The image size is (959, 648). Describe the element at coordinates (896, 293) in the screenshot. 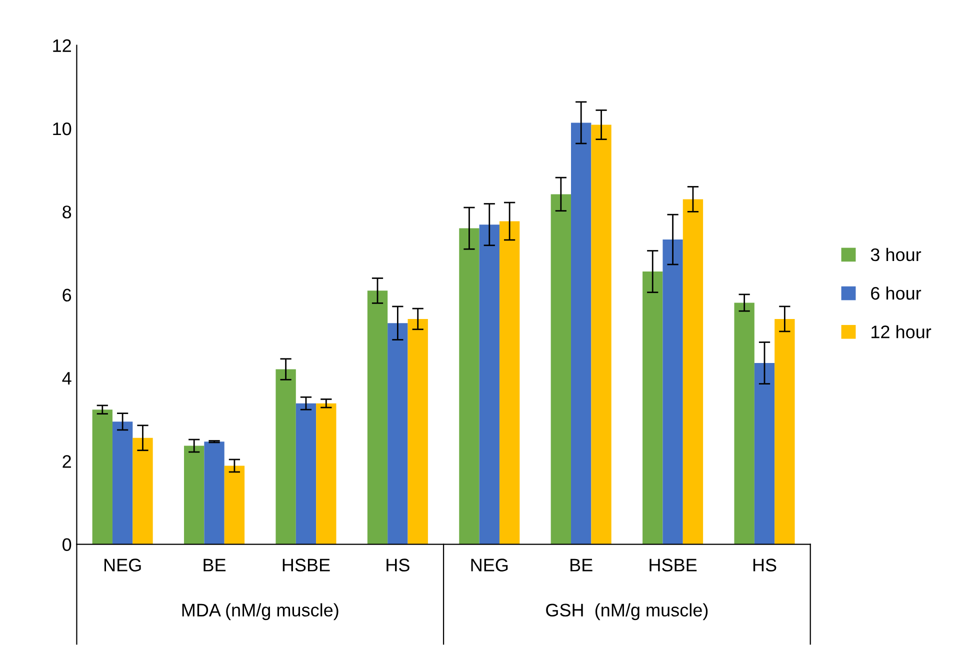

I see `legend-label: 6 hour` at that location.